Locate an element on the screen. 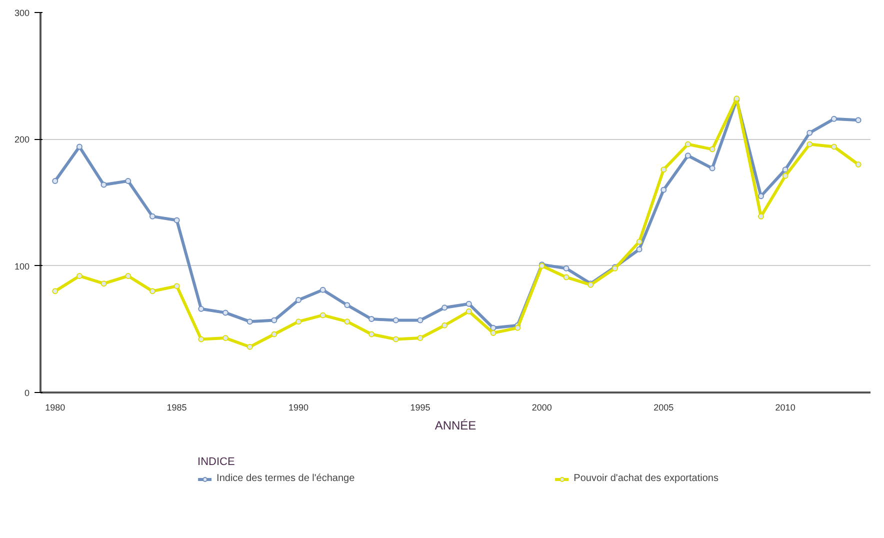  x-tick-label: 2010 is located at coordinates (785, 407).